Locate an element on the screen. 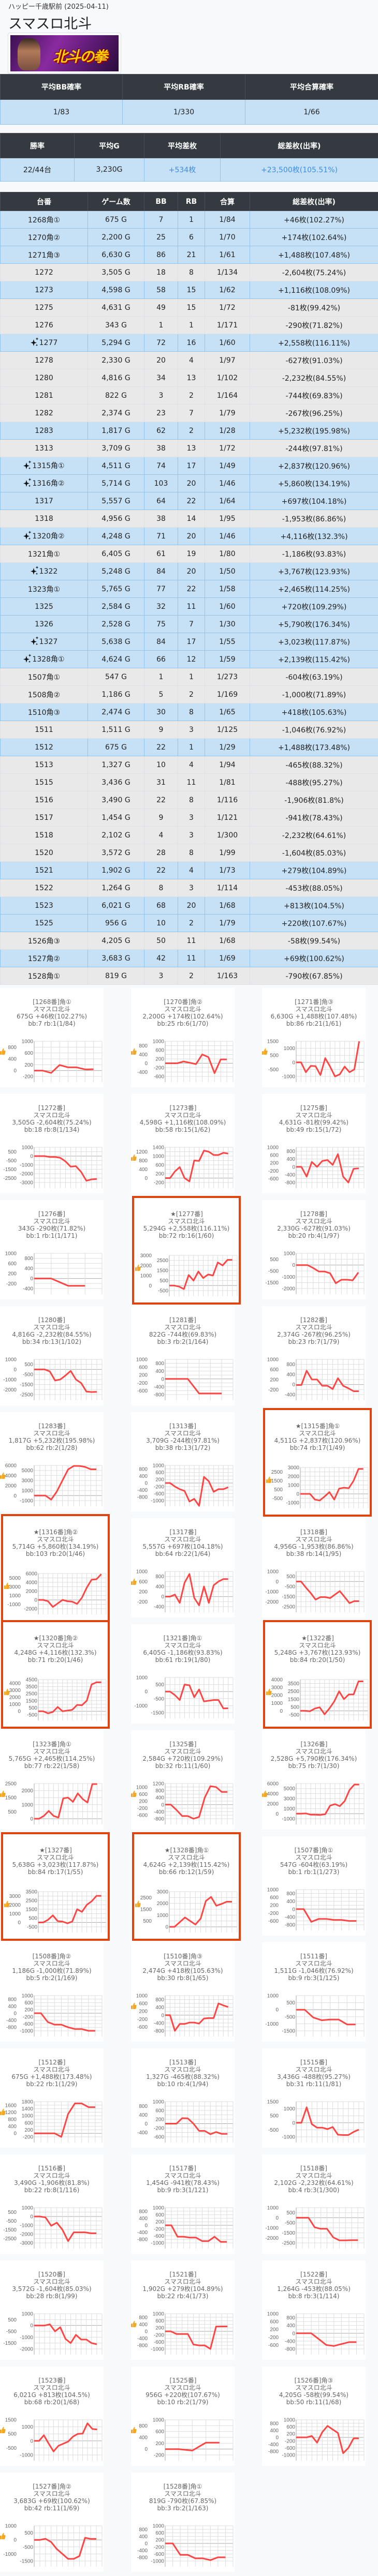  table-row: 1512 675 G 22 1 1/29 +1,488枚(173.48%) is located at coordinates (189, 747).